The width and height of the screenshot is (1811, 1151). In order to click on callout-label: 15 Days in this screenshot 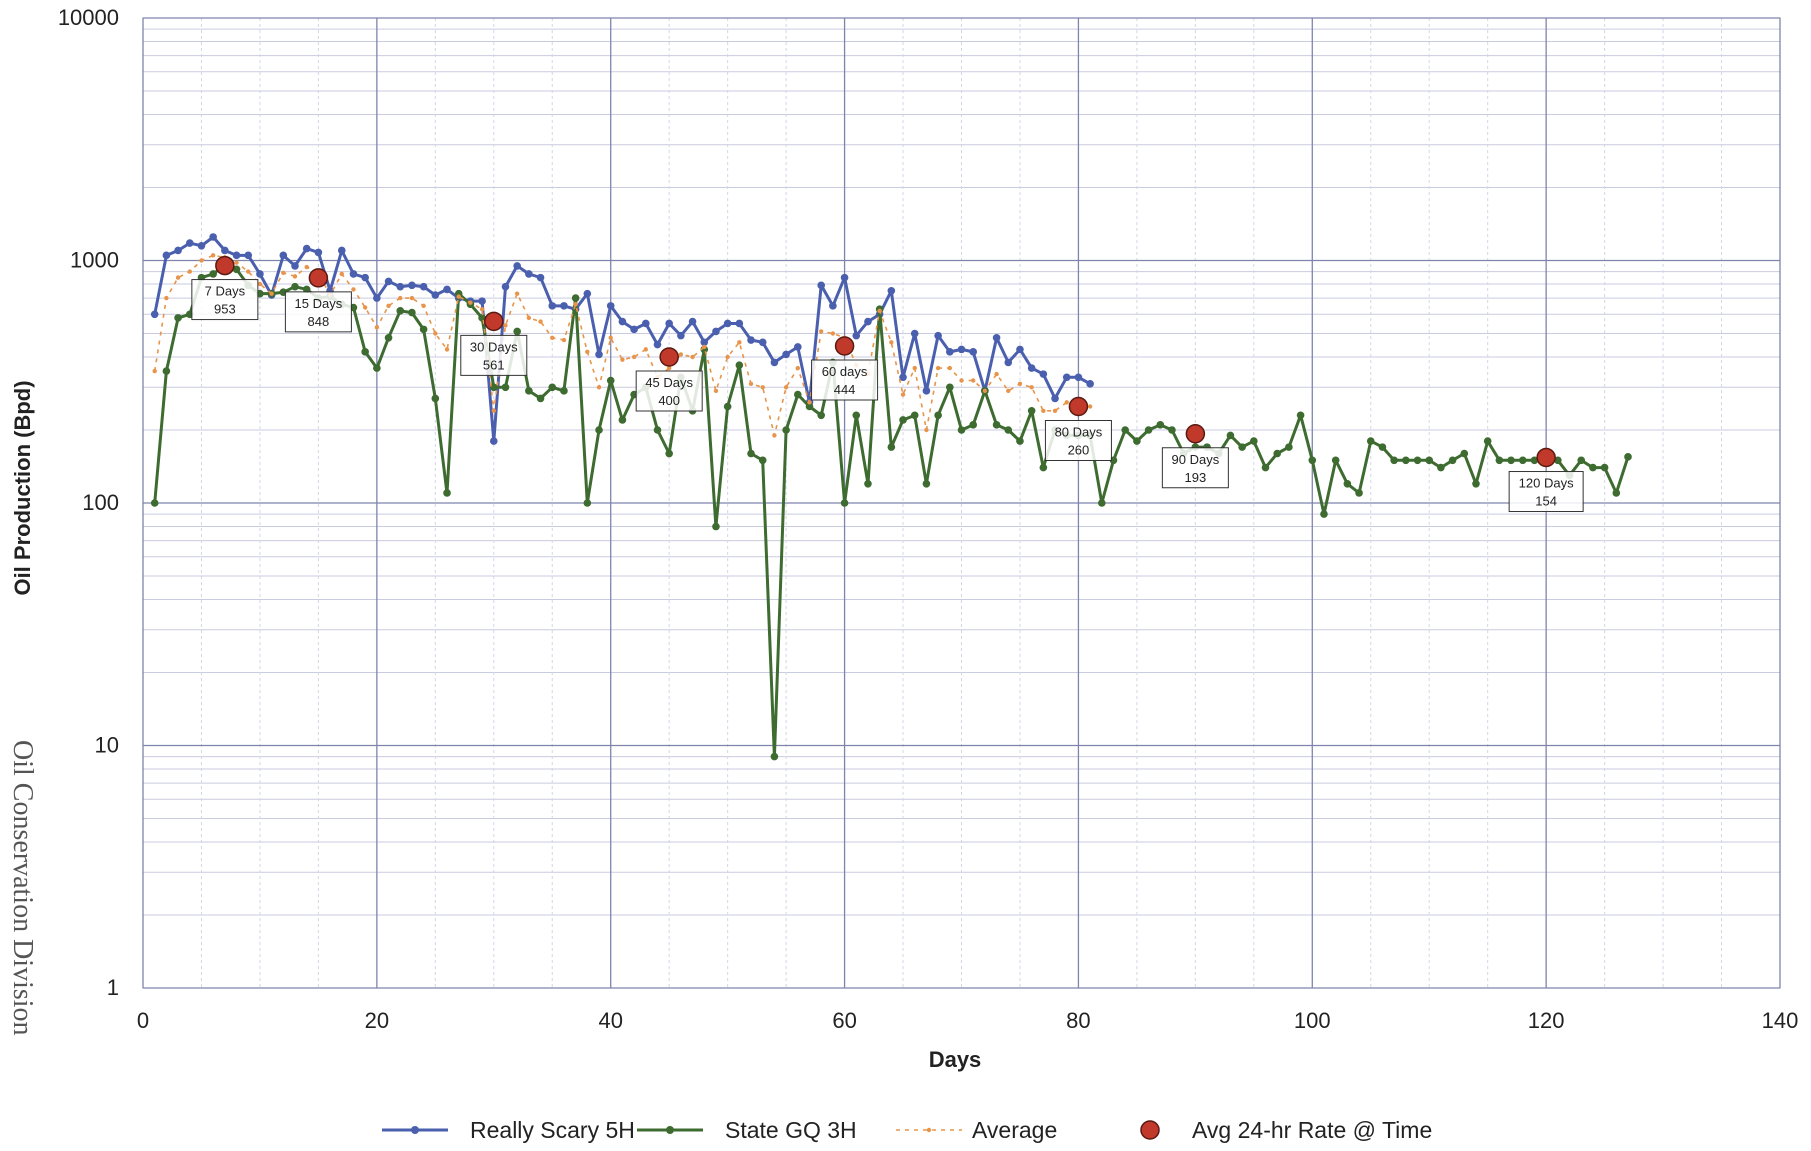, I will do `click(319, 303)`.